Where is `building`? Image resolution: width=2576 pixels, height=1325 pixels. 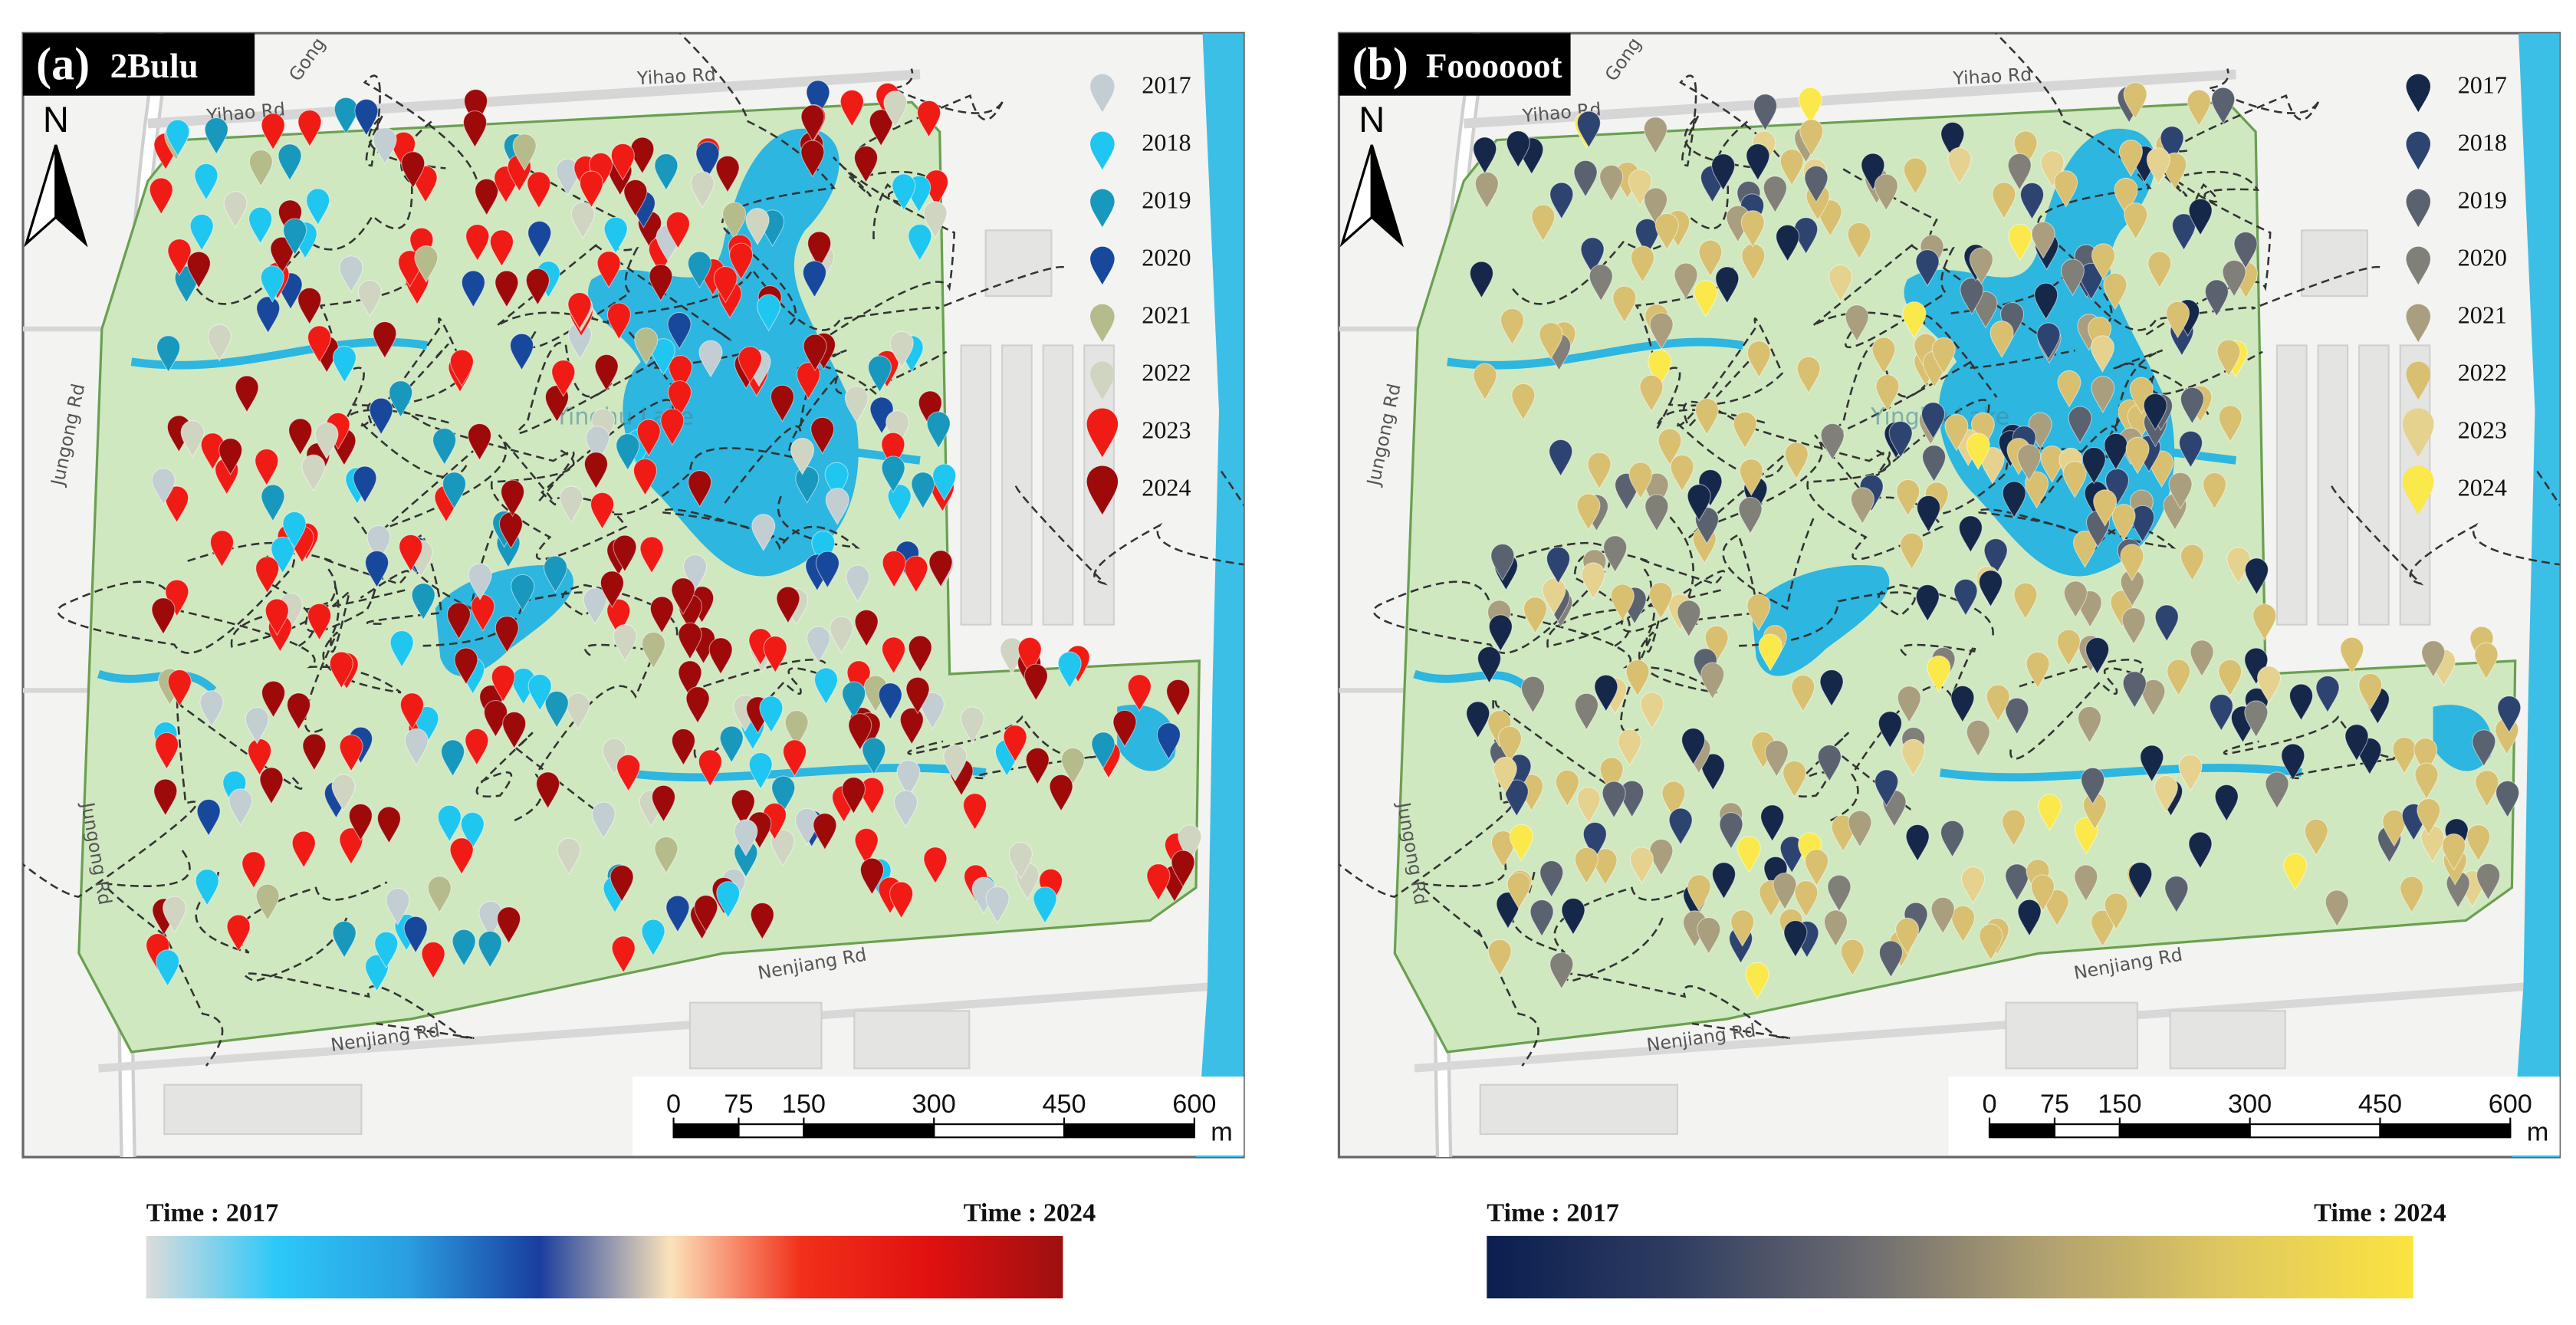 building is located at coordinates (2334, 263).